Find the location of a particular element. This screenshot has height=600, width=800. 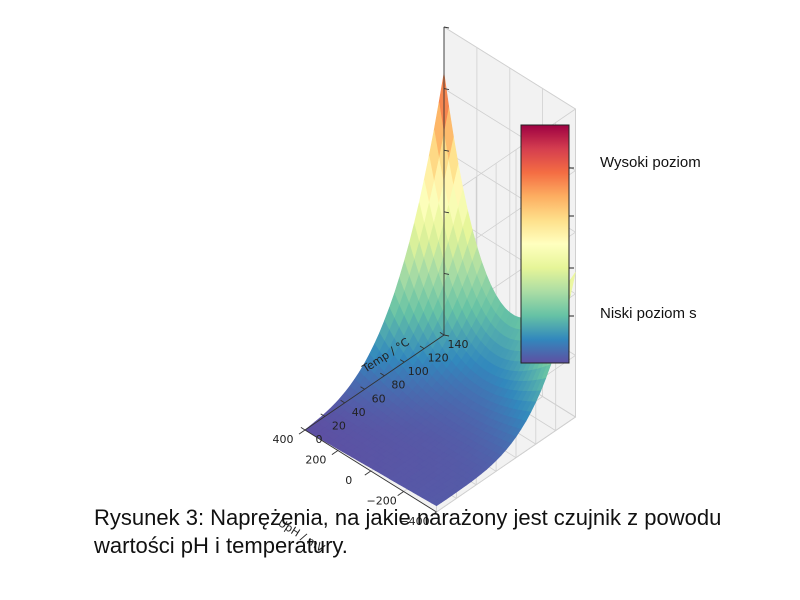

x-tick-label: −200 is located at coordinates (381, 501).